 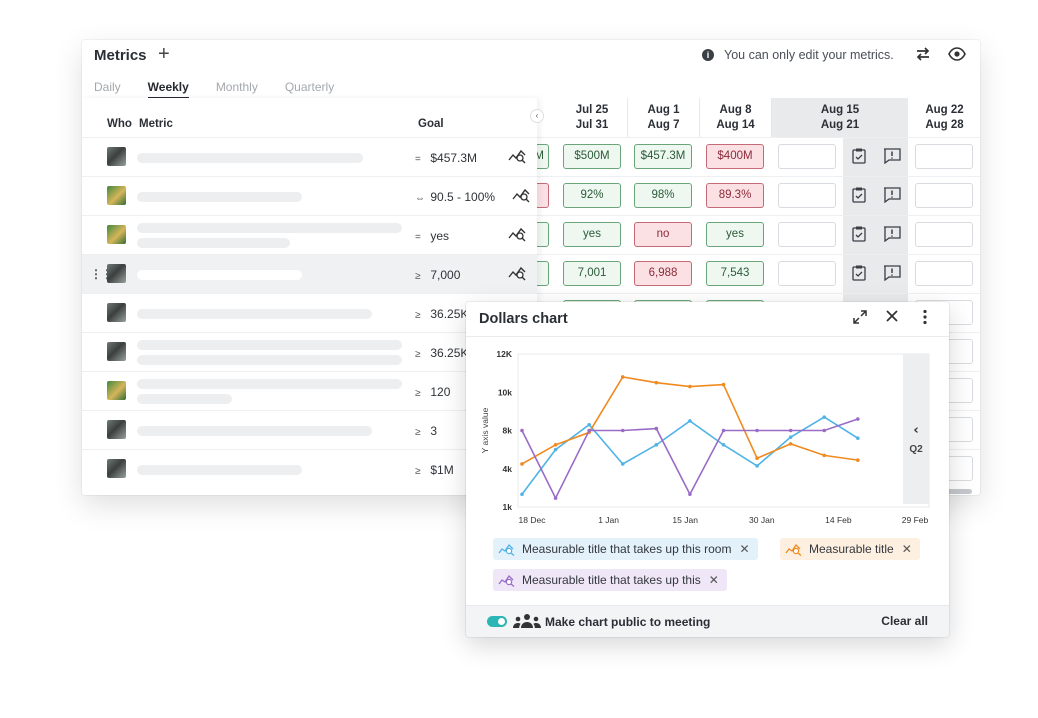 I want to click on quarter-panel, so click(x=916, y=429).